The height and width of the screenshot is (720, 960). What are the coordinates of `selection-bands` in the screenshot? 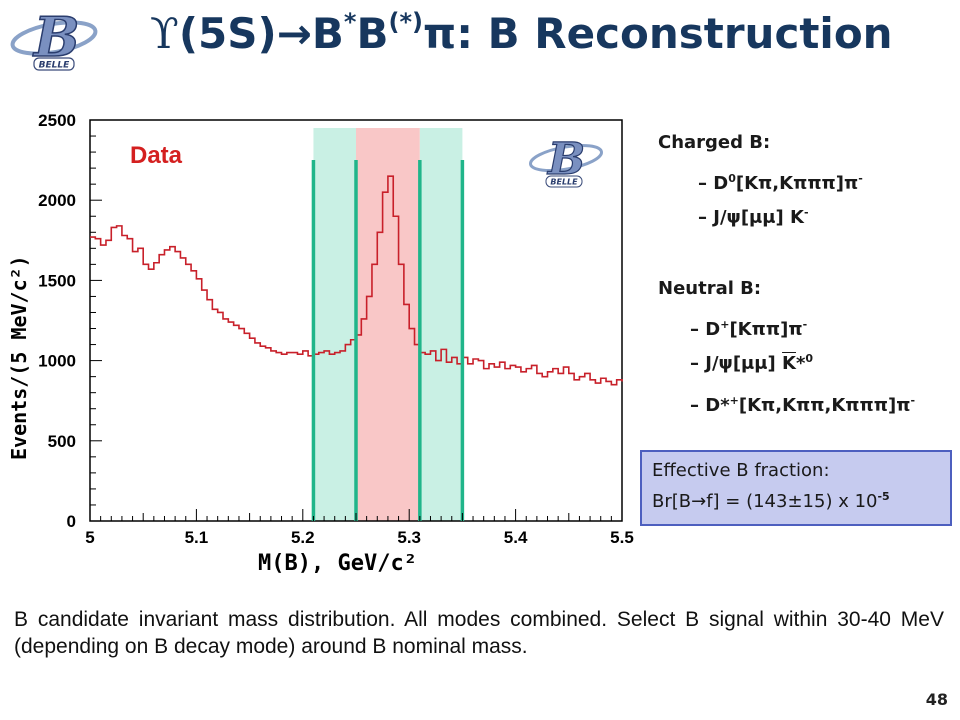 It's located at (388, 324).